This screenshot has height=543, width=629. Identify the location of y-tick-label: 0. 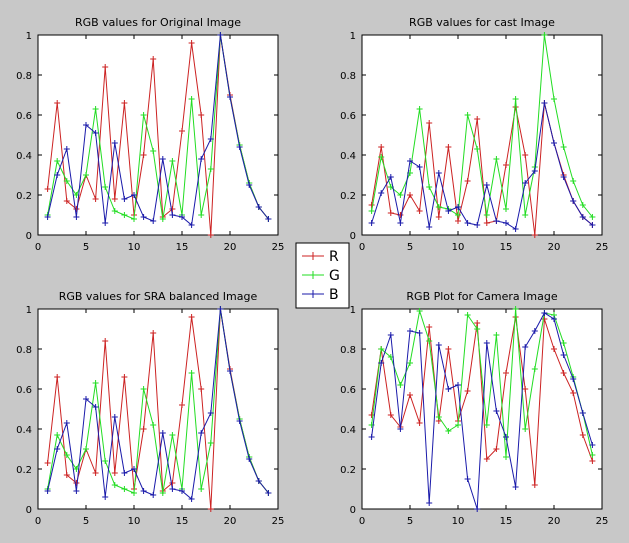
(353, 510).